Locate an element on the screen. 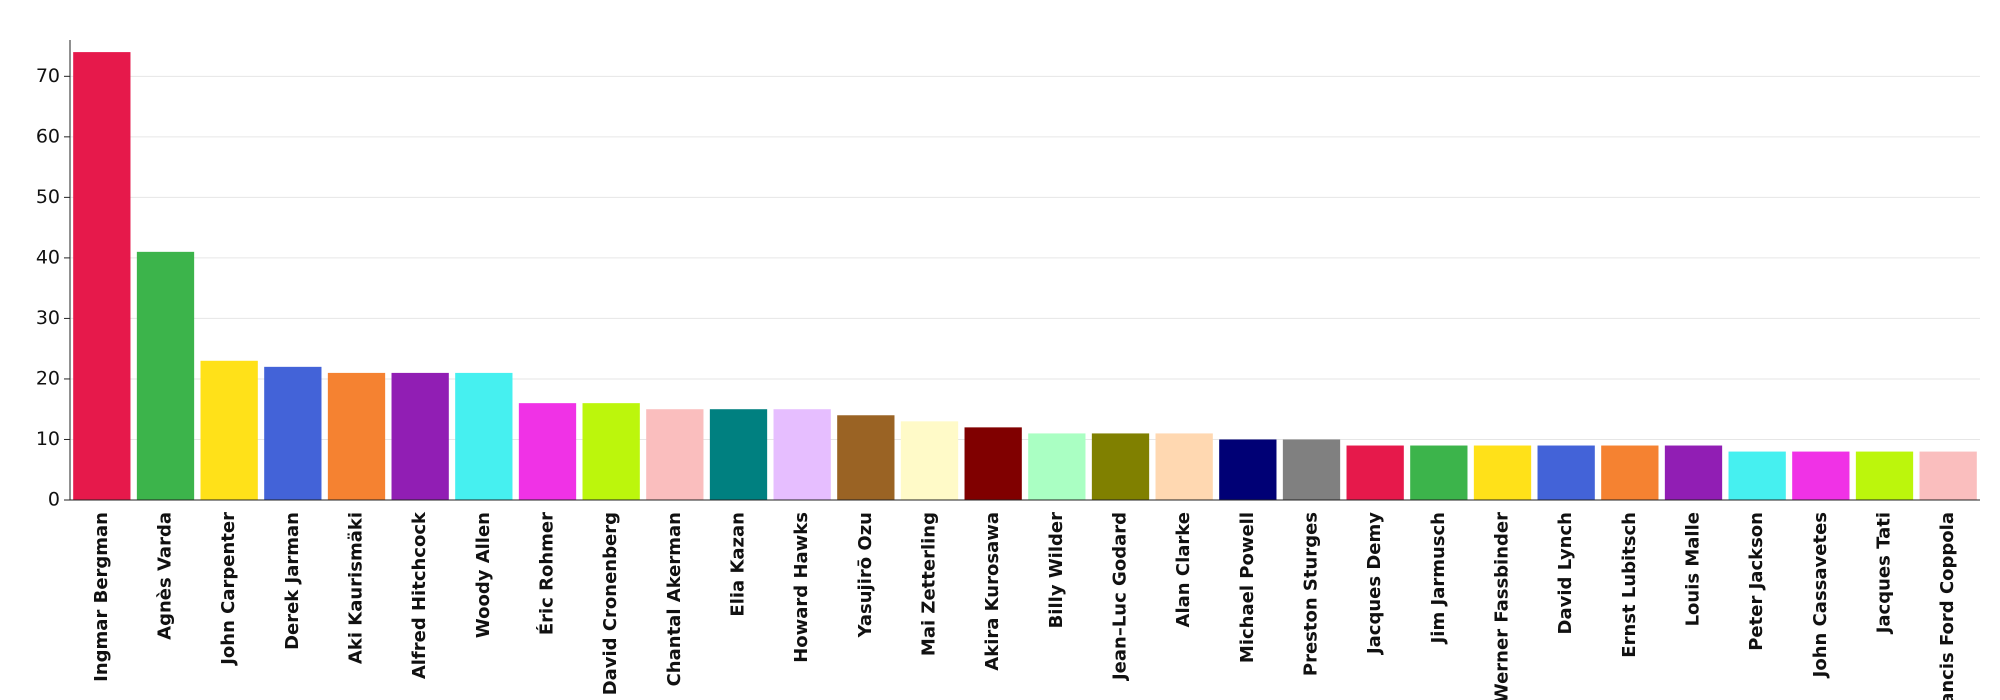  x-tick-label: Alan Clarke is located at coordinates (1183, 569).